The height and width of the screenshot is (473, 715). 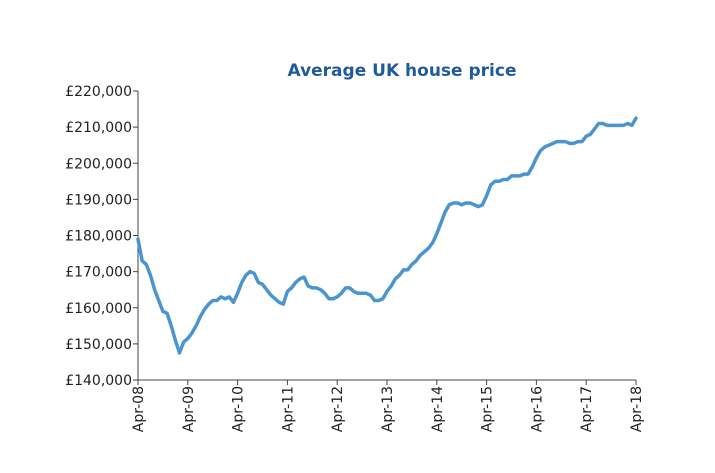 What do you see at coordinates (338, 409) in the screenshot?
I see `x-tick-label: Apr-12` at bounding box center [338, 409].